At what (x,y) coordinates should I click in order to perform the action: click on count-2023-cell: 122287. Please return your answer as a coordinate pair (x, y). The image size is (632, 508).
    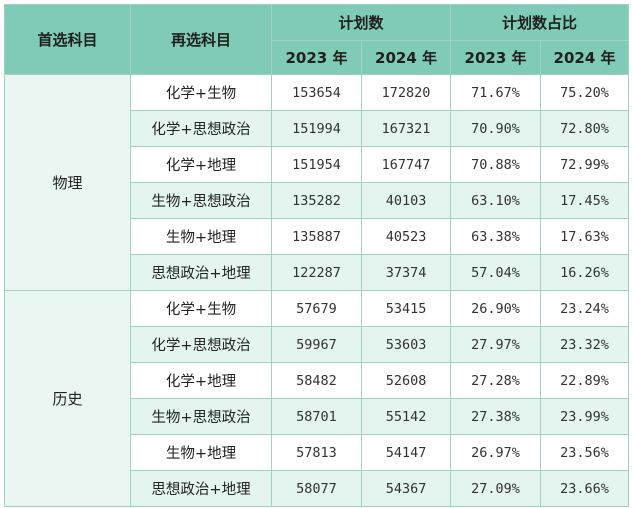
    Looking at the image, I should click on (316, 272).